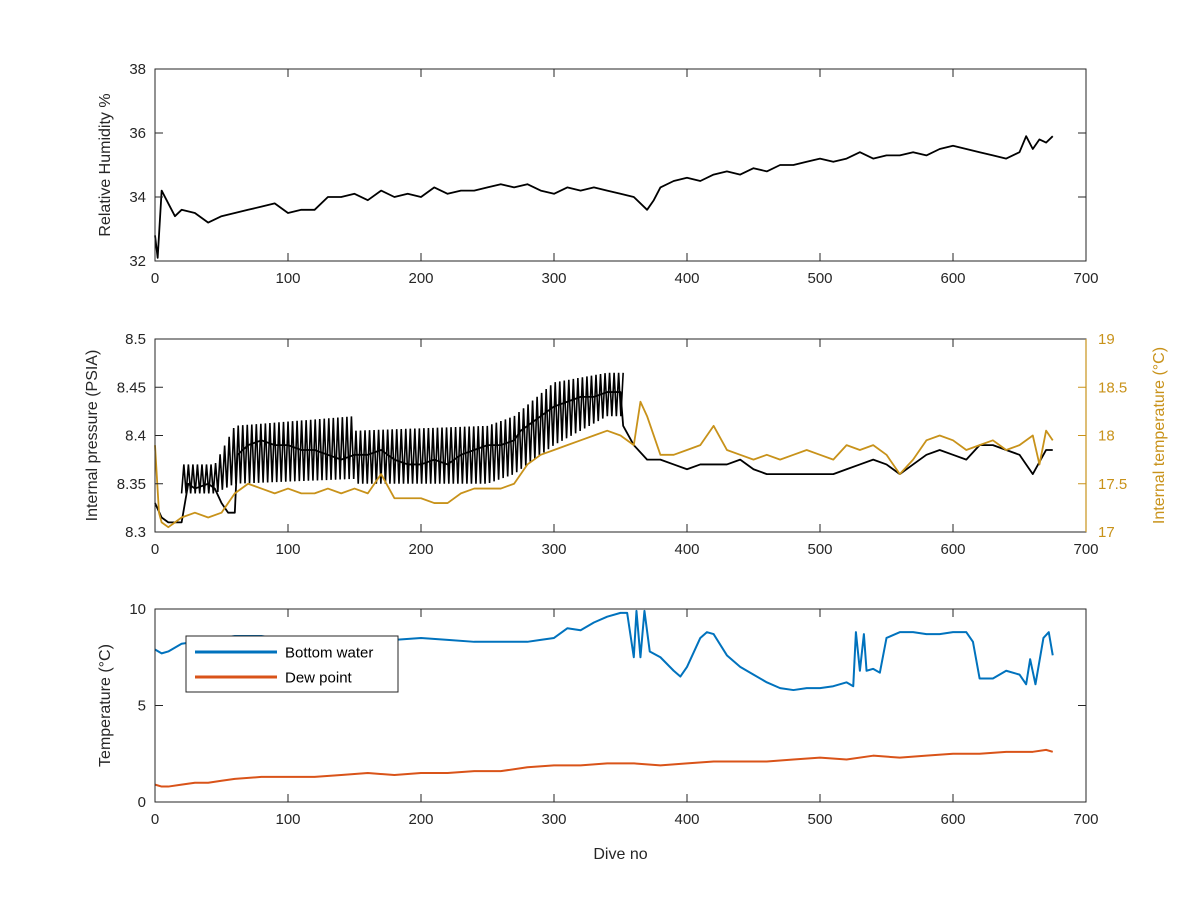 The height and width of the screenshot is (900, 1200). What do you see at coordinates (1085, 819) in the screenshot?
I see `temperature-x-tick-label: 700` at bounding box center [1085, 819].